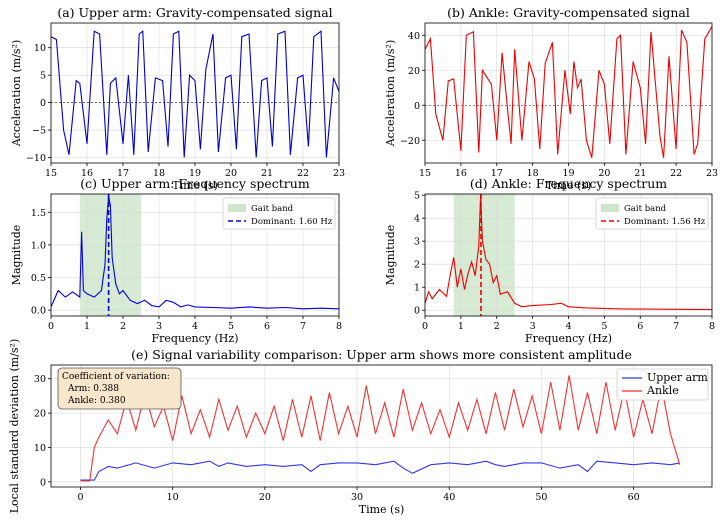 The image size is (726, 523). What do you see at coordinates (677, 377) in the screenshot?
I see `legend-label-upper-arm: Upper arm` at bounding box center [677, 377].